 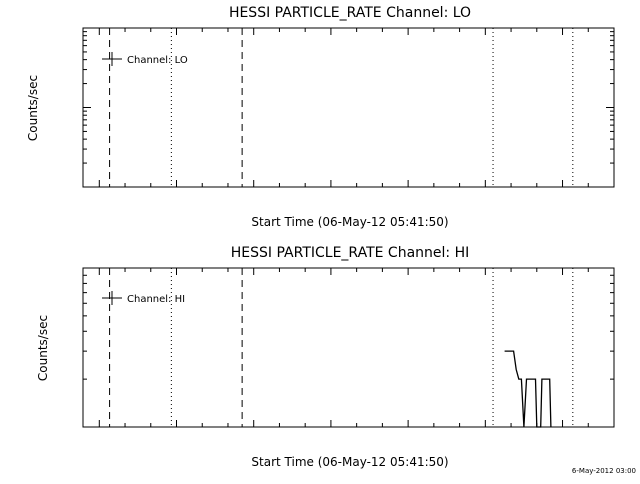 I want to click on legend-label: Channel: LO, so click(x=157, y=60).